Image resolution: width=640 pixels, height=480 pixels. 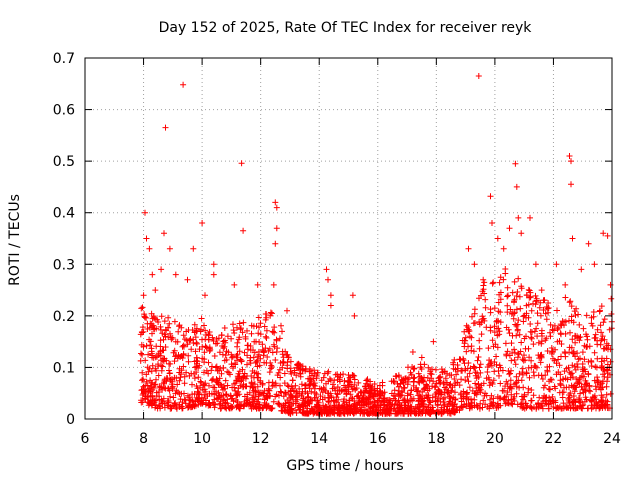 I want to click on x-tick-labels: 6 8 10 12 14 16 18 20 22 24, so click(x=351, y=439).